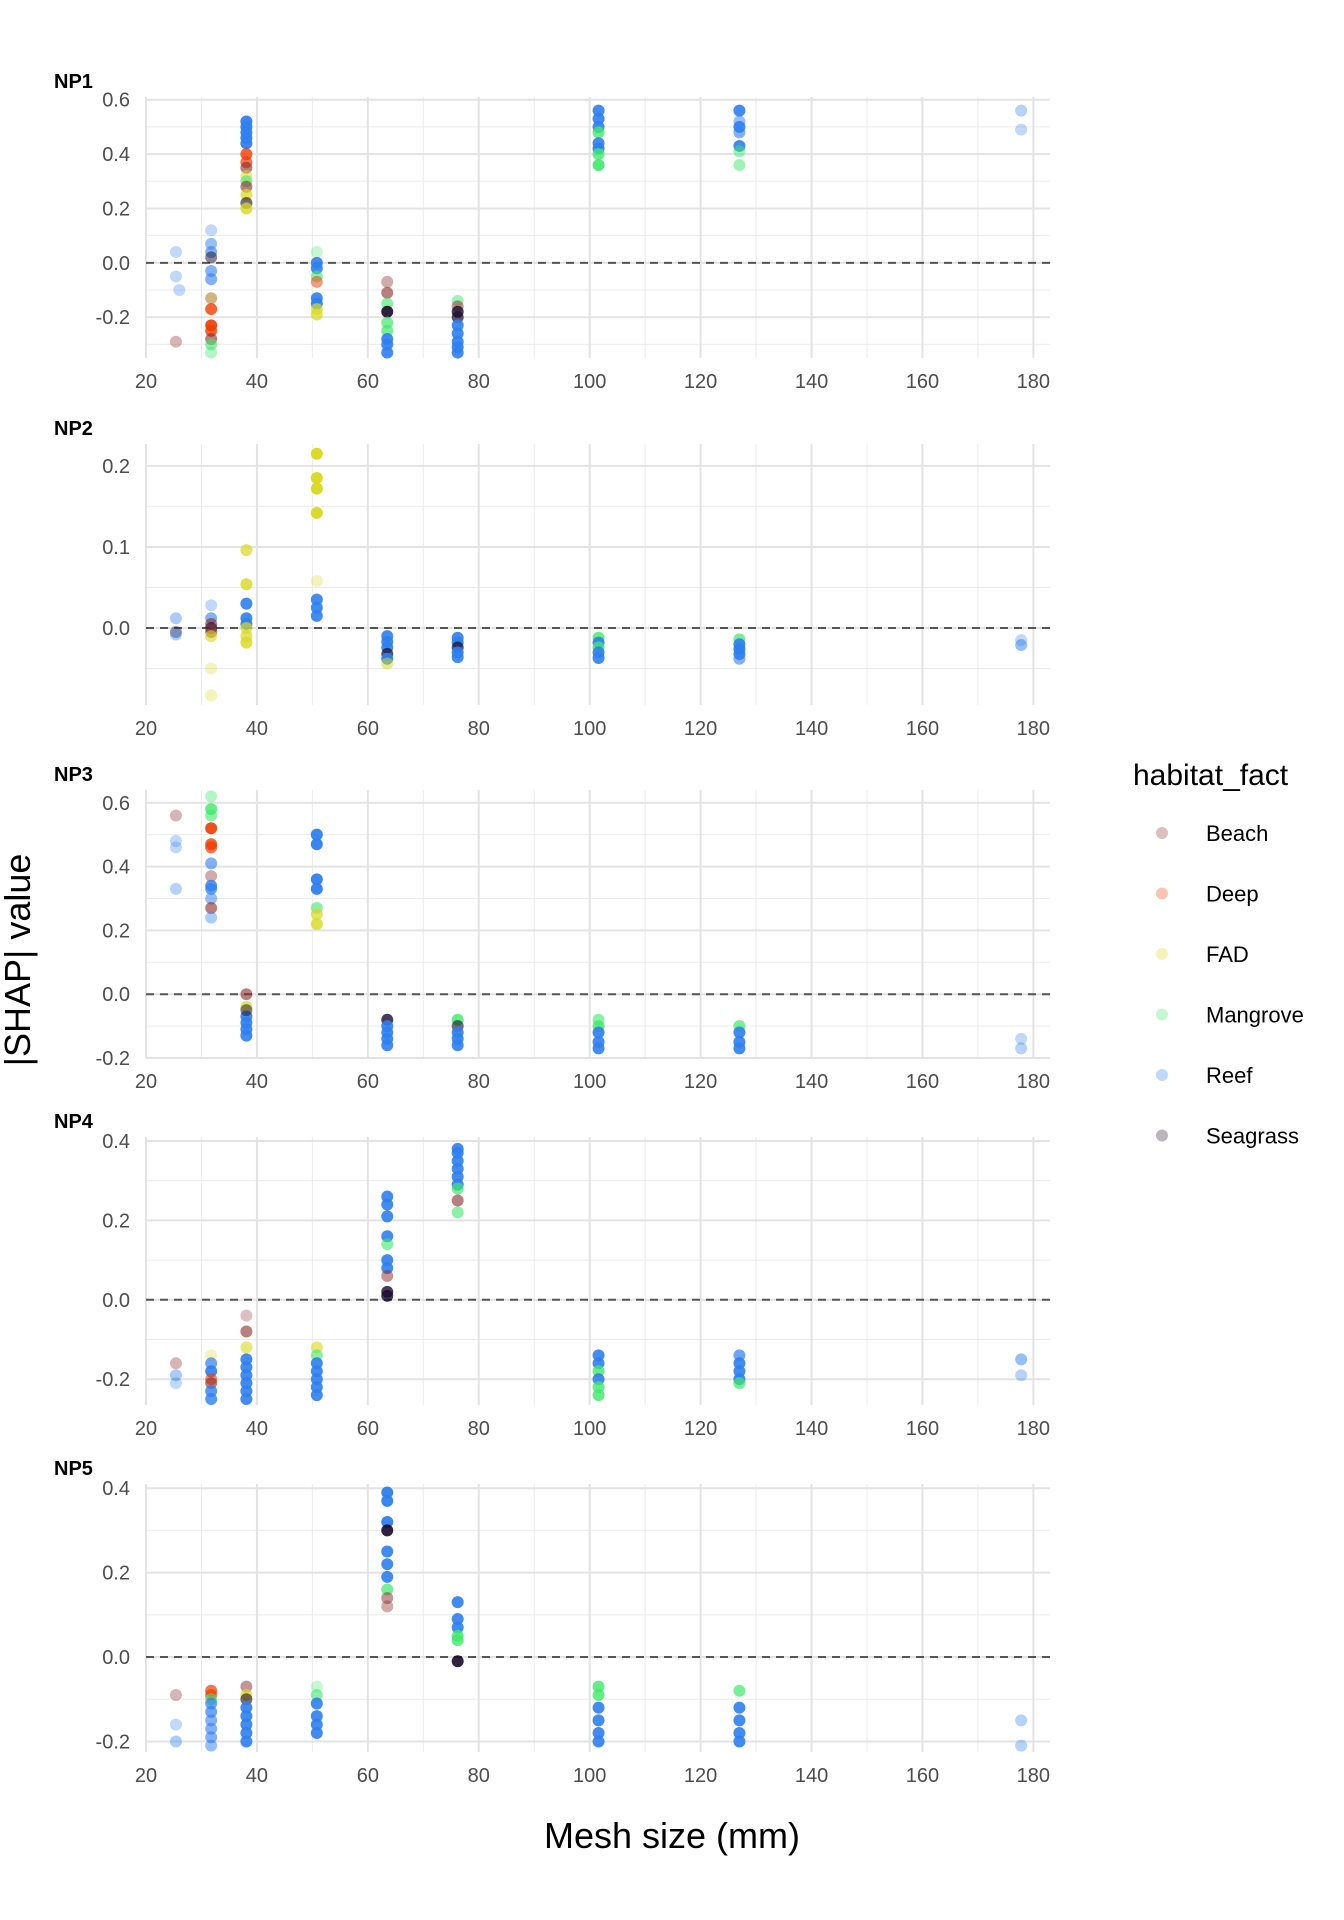  Describe the element at coordinates (589, 382) in the screenshot. I see `x-tick-label: 100` at that location.